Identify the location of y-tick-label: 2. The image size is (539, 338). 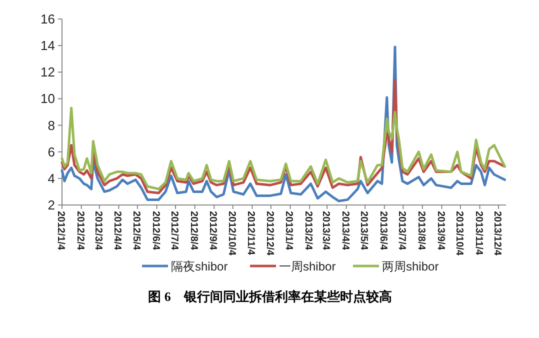
(51, 205).